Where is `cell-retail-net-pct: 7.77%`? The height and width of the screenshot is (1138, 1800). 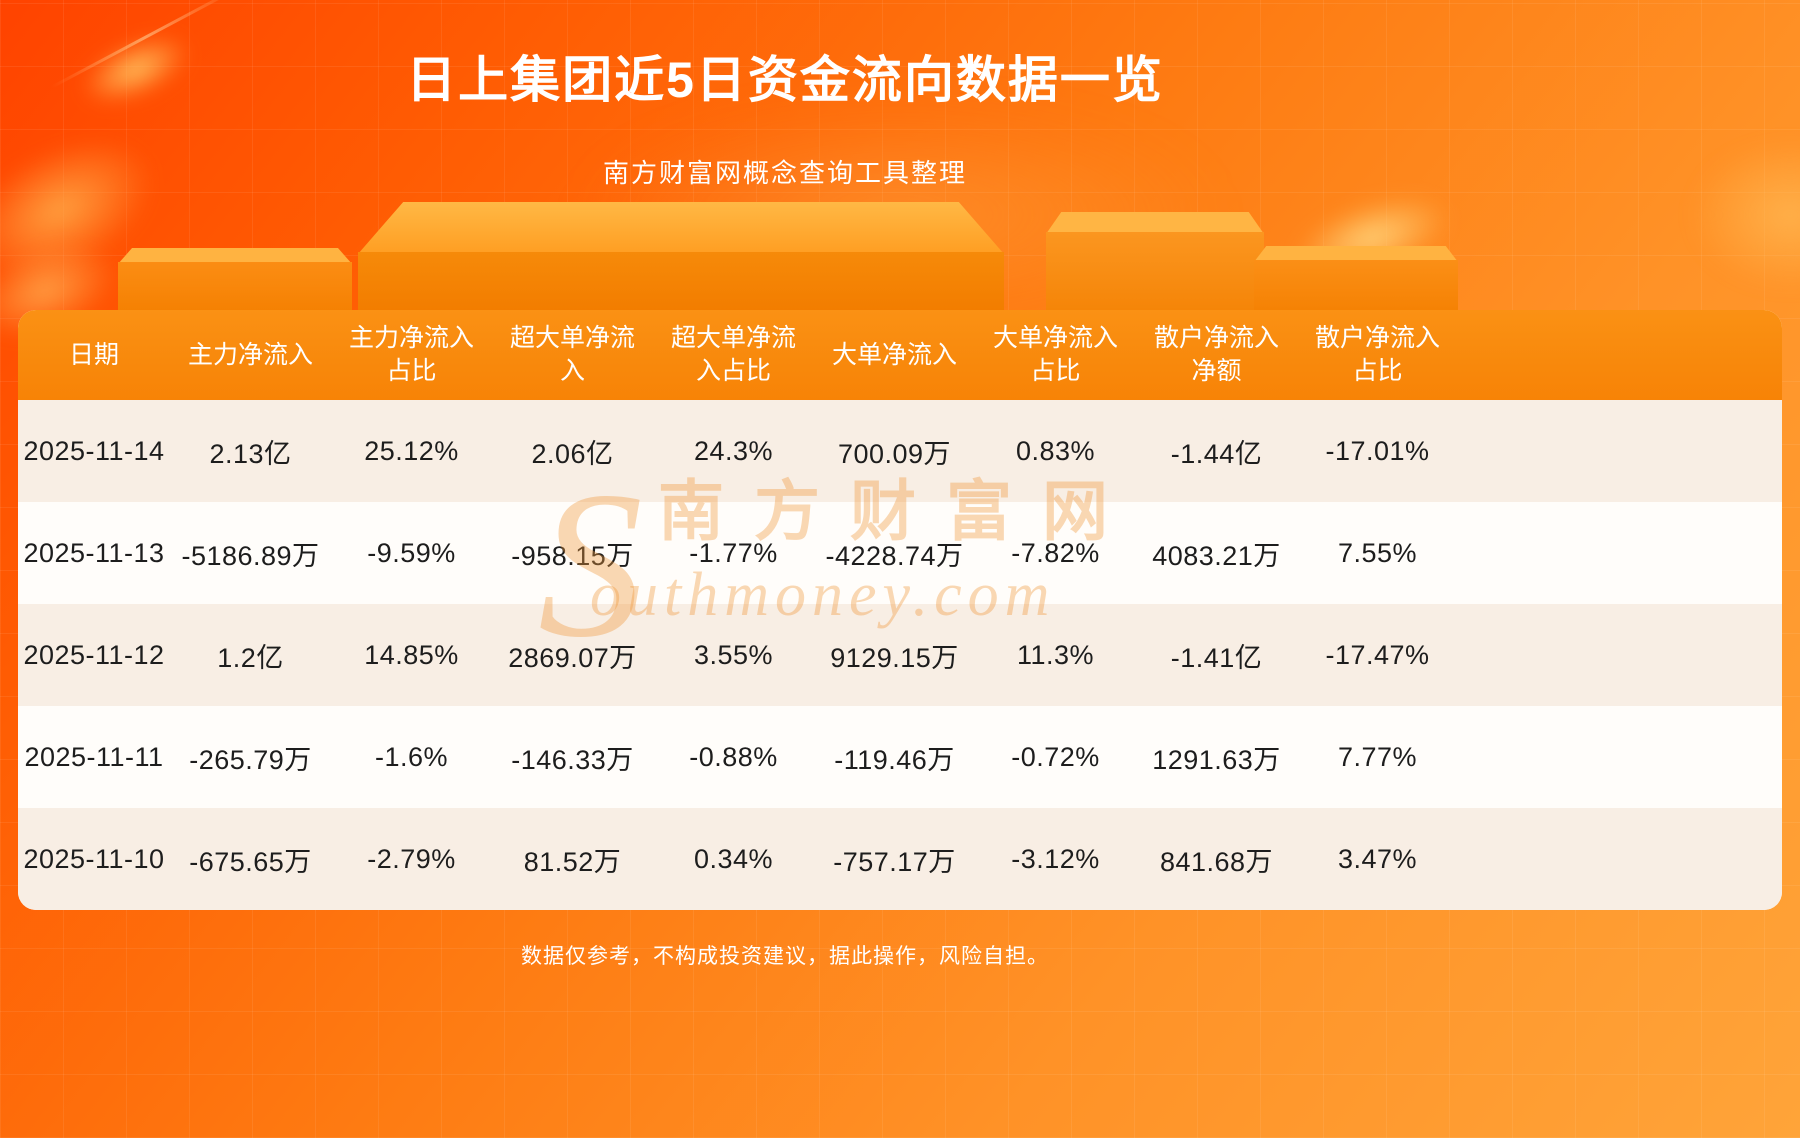
cell-retail-net-pct: 7.77% is located at coordinates (1377, 756).